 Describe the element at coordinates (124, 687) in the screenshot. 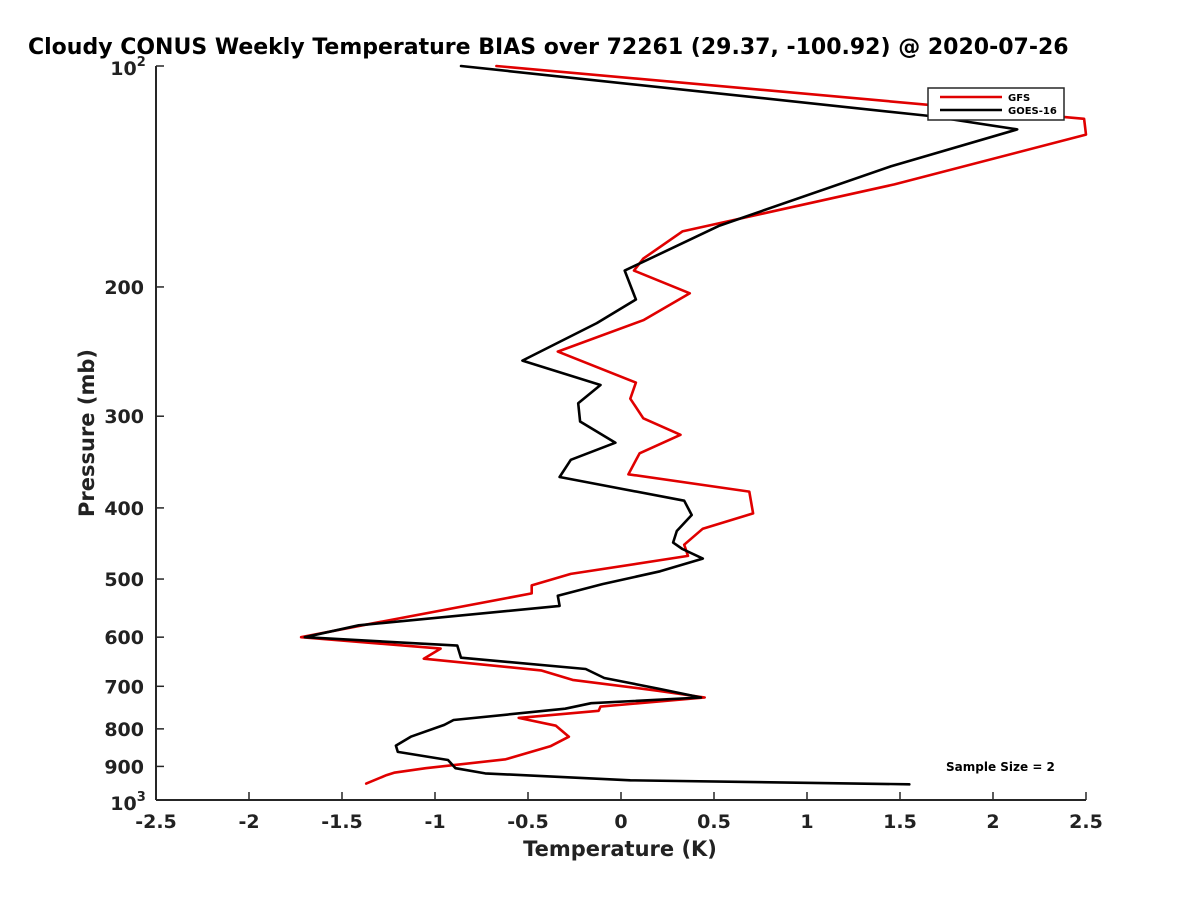

I see `y-tick-label: 700` at that location.